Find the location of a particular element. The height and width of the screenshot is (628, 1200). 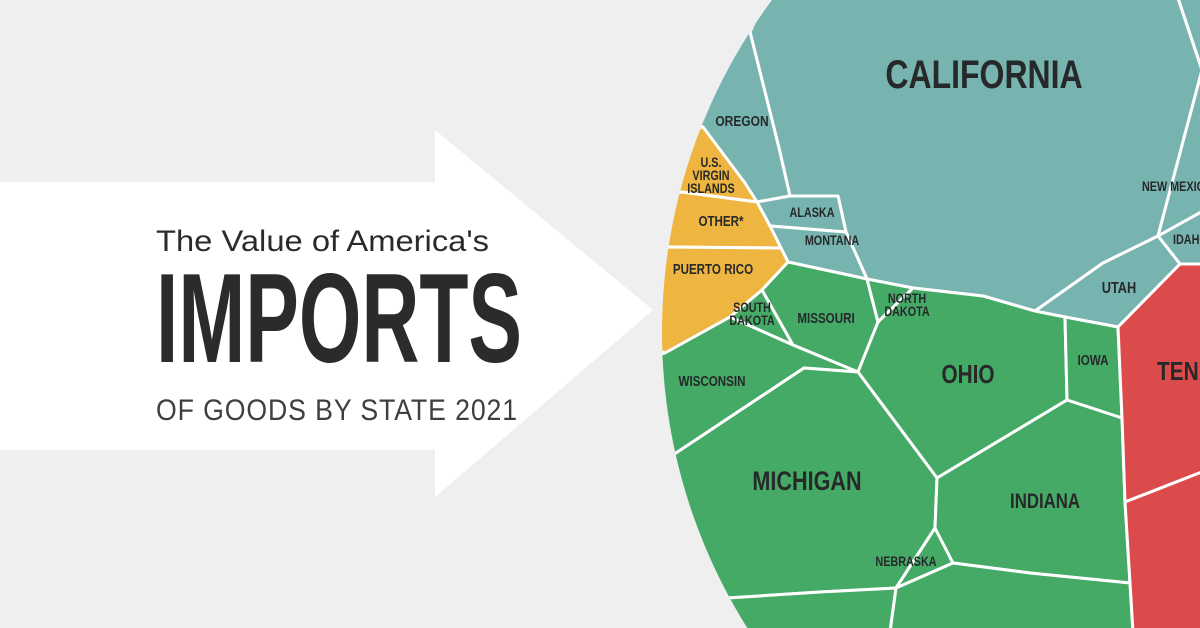

label-california: CALIFORNIA is located at coordinates (983, 74).